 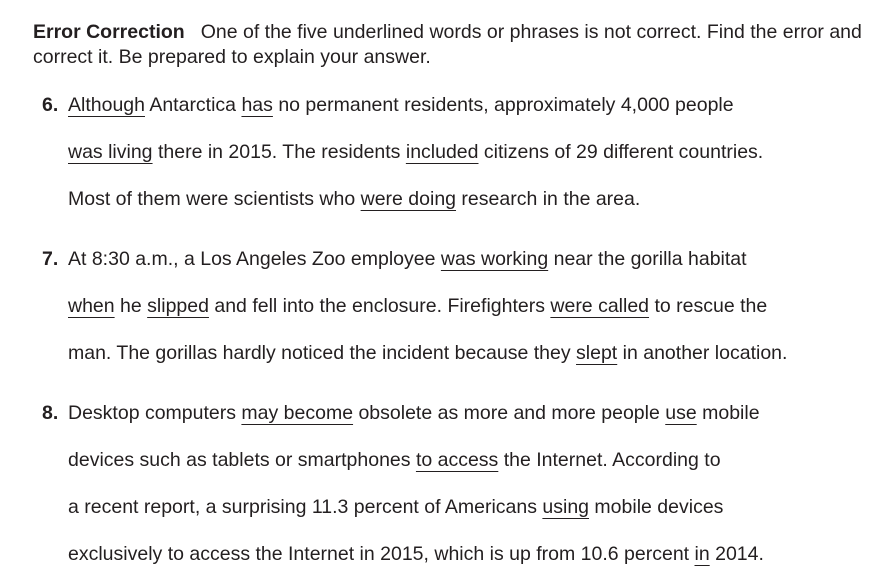 I want to click on sentence-text: the Internet. According to, so click(x=609, y=460).